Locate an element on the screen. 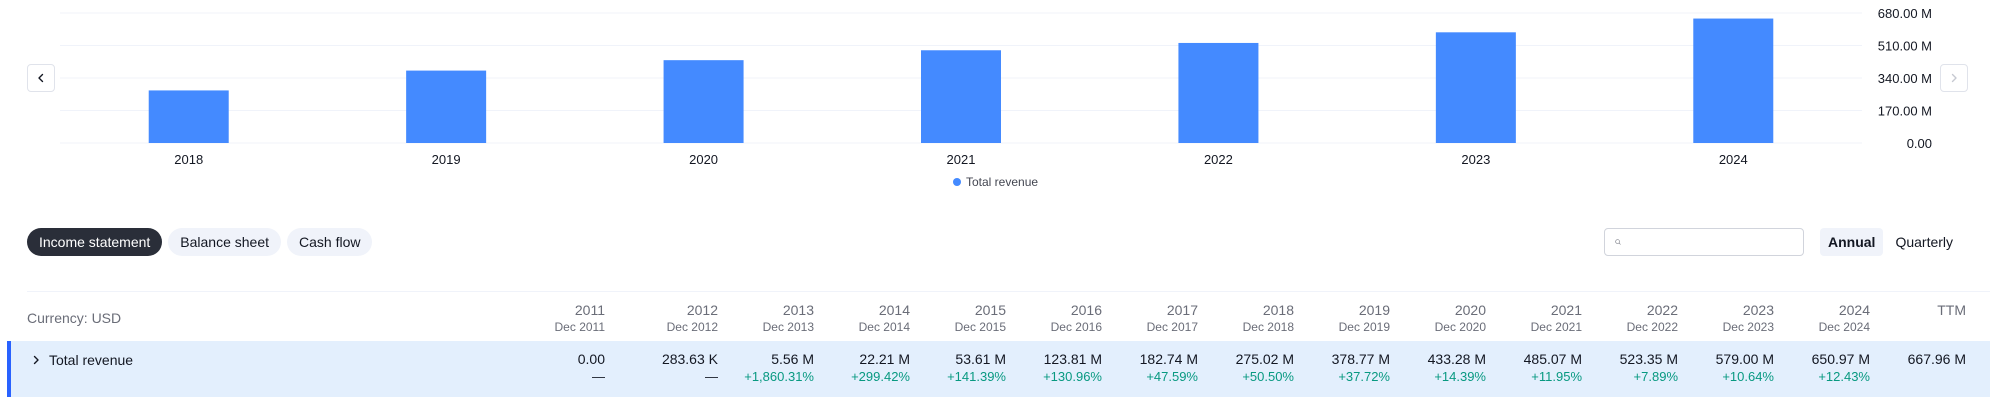  column-date: Dec 2024 is located at coordinates (1844, 327).